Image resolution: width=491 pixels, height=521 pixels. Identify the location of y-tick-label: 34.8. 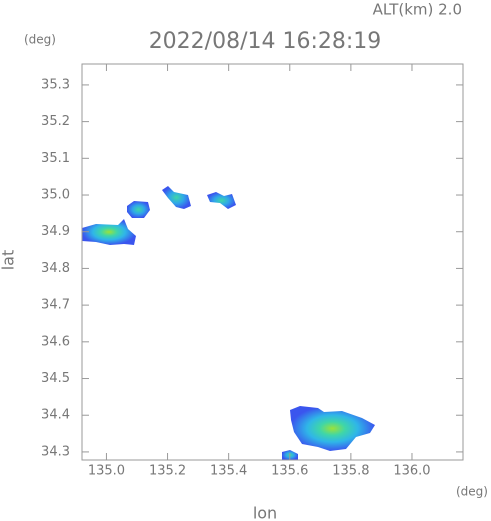
(55, 268).